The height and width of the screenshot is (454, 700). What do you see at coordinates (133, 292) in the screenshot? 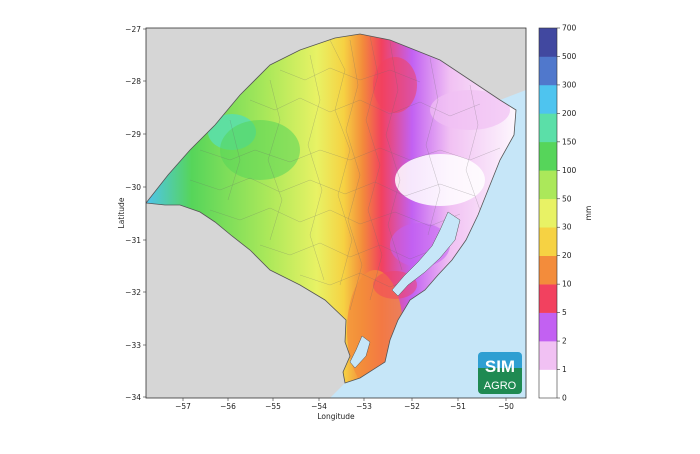
I see `svg-text: −32` at bounding box center [133, 292].